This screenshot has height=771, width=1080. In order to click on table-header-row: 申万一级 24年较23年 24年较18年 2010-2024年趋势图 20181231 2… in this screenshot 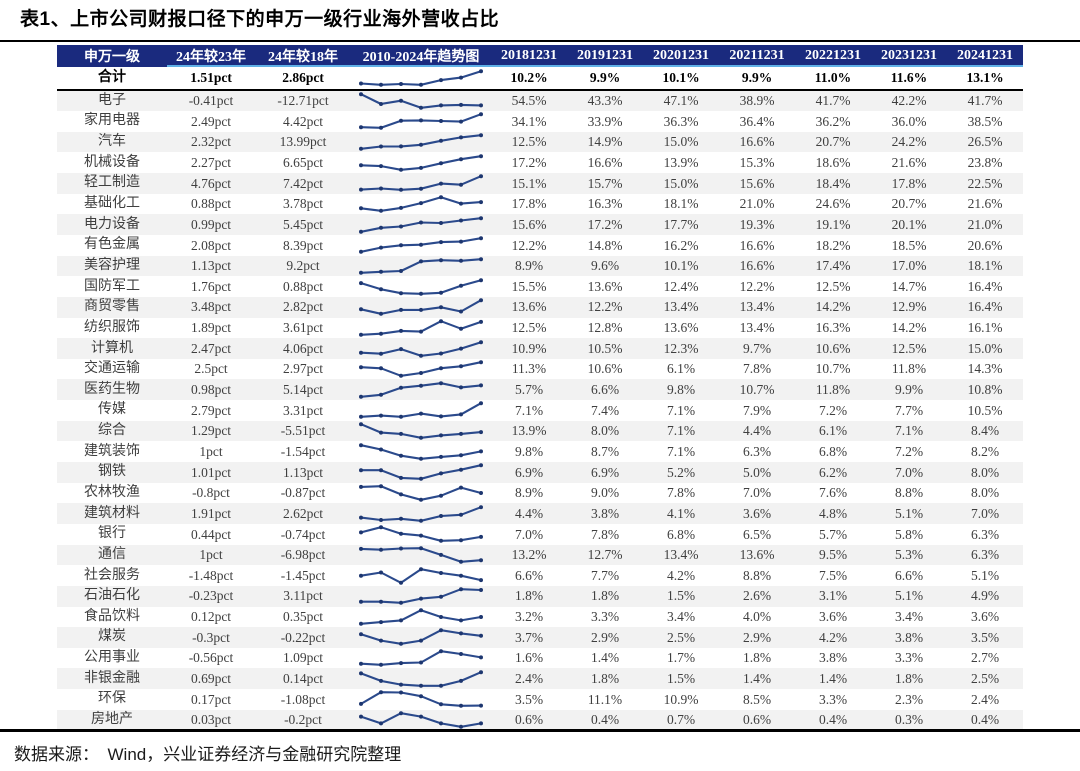, I will do `click(540, 56)`.